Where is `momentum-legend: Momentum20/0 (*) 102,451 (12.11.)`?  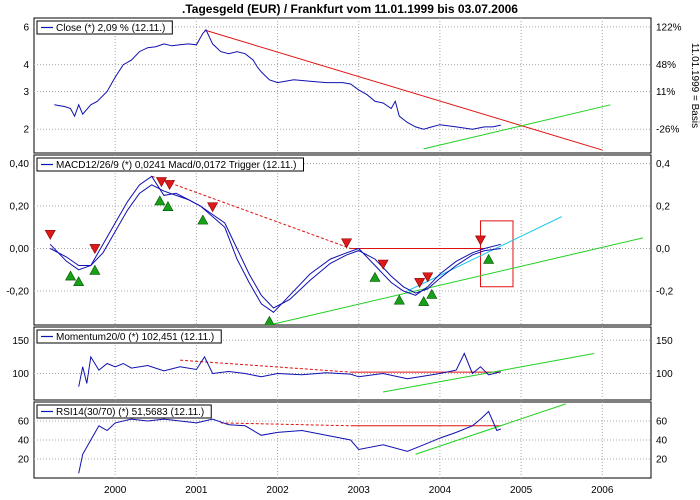
momentum-legend: Momentum20/0 (*) 102,451 (12.11.) is located at coordinates (129, 336).